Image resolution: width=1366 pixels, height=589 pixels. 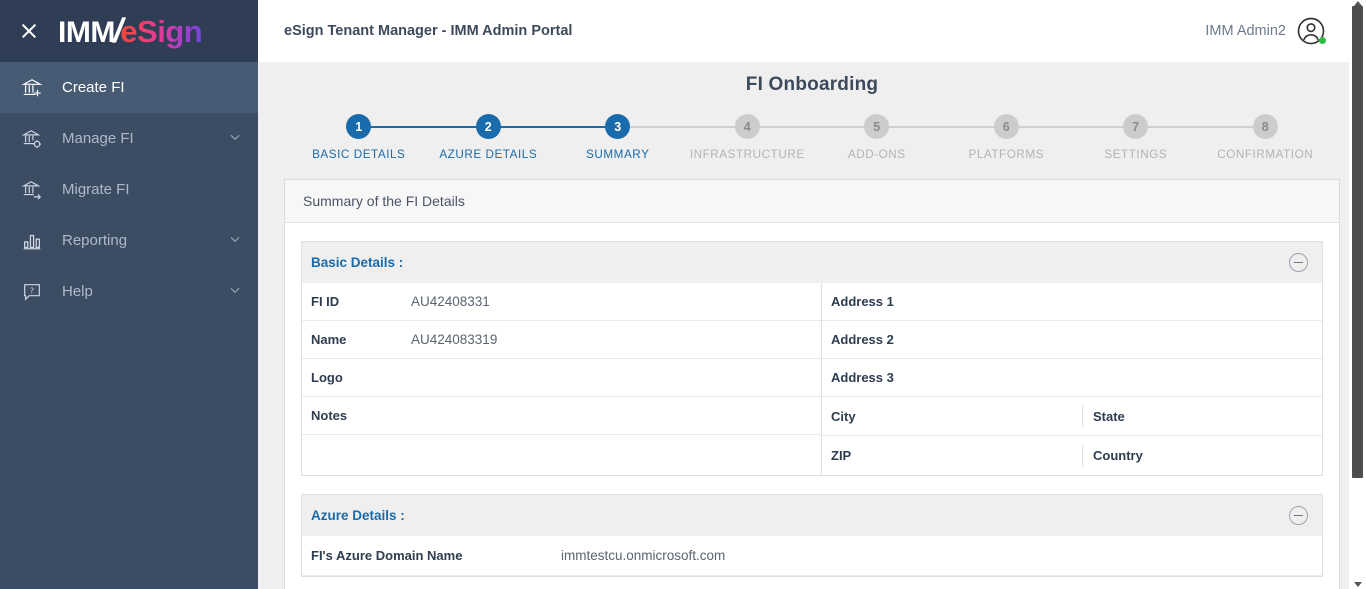 What do you see at coordinates (1266, 137) in the screenshot?
I see `step-confirmation: 8 CONFIRMATION` at bounding box center [1266, 137].